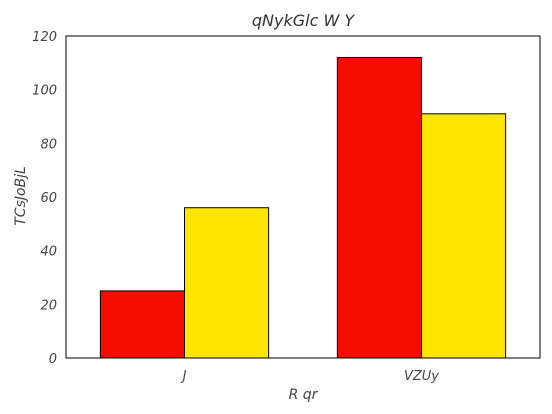 This screenshot has height=414, width=552. I want to click on y-tick-label: 120, so click(44, 37).